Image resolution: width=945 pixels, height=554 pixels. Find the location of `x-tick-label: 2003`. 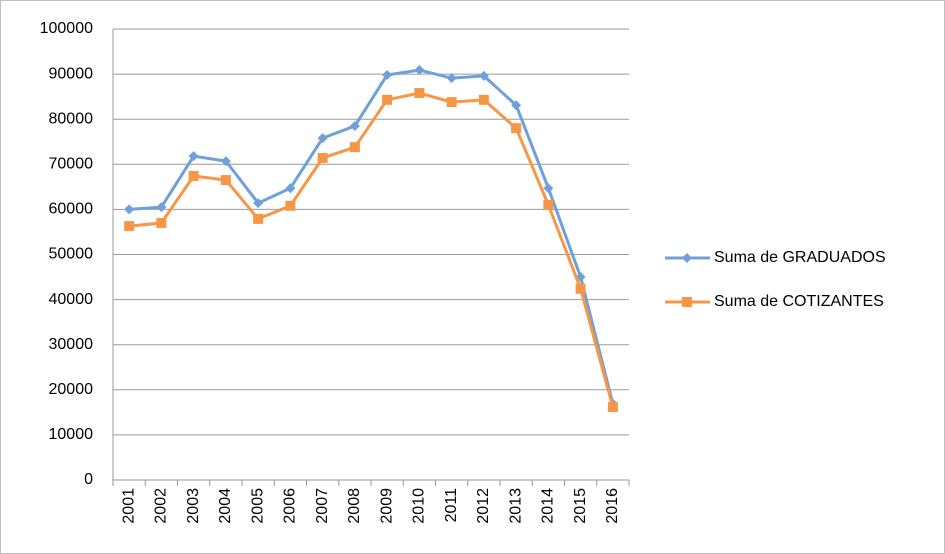

x-tick-label: 2003 is located at coordinates (193, 506).